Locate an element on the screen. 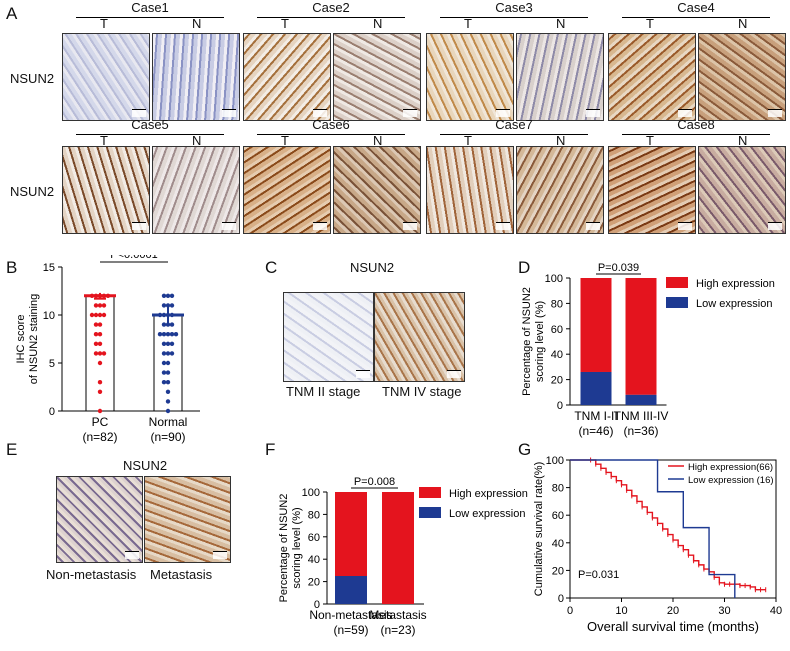 This screenshot has width=790, height=651. high-expression-bar is located at coordinates (351, 534).